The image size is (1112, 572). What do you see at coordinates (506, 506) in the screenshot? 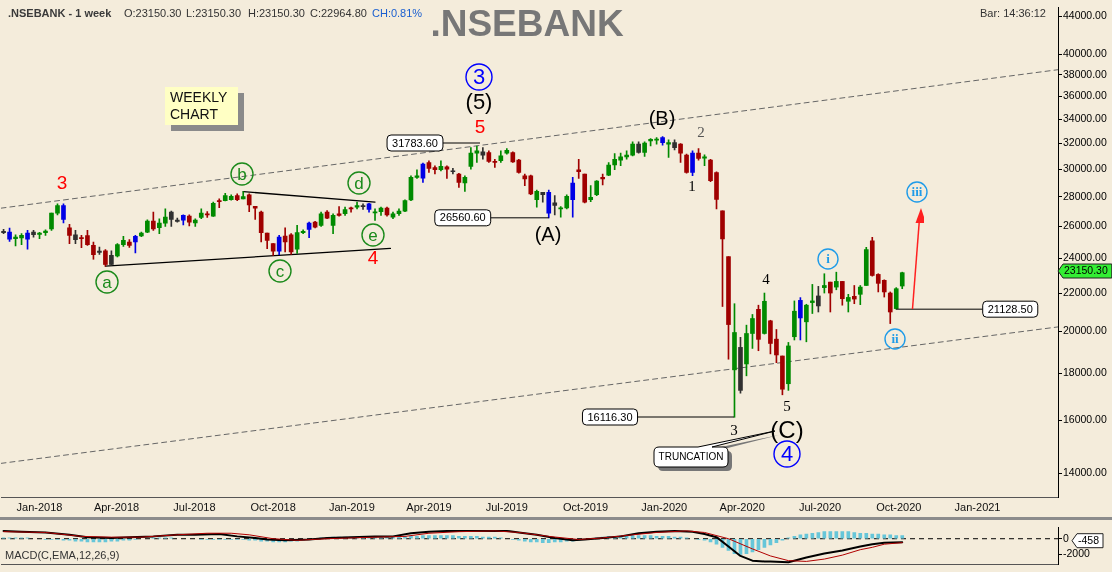
I see `x-tick-label: Jul-2019` at bounding box center [506, 506].